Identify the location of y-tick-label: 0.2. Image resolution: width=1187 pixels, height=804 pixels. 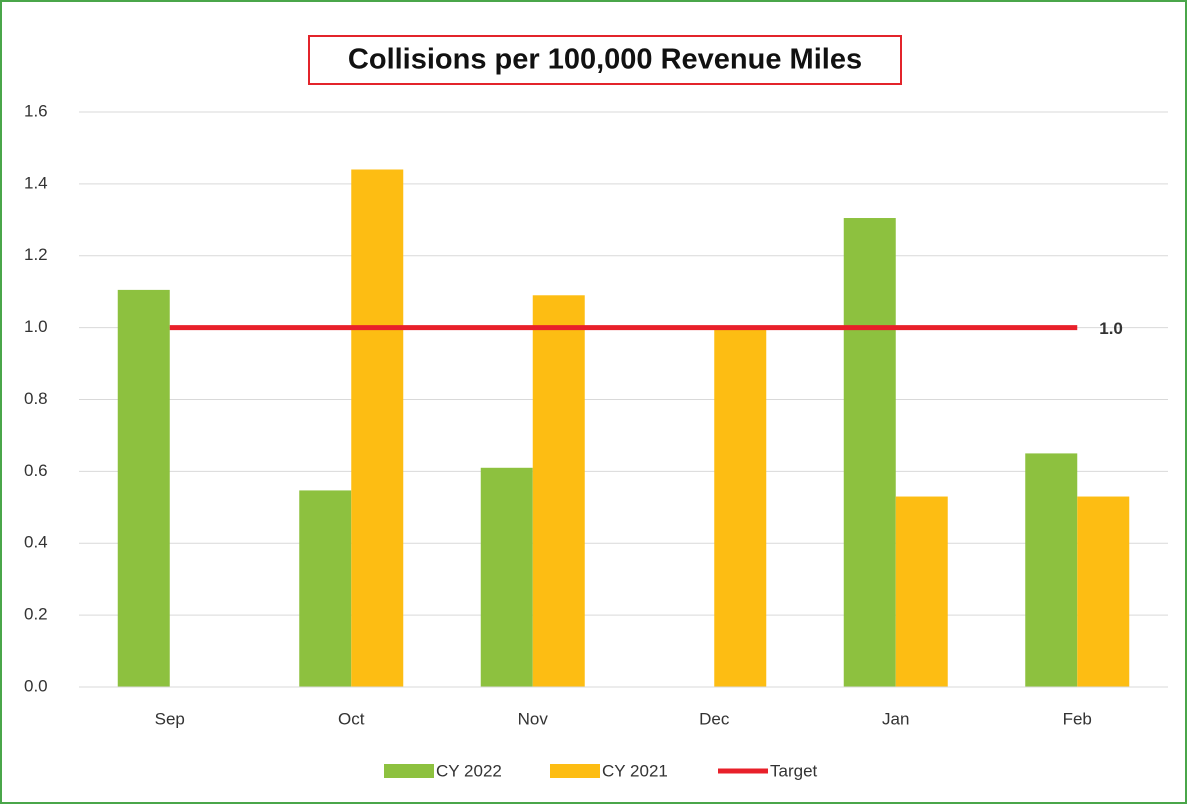
(36, 614).